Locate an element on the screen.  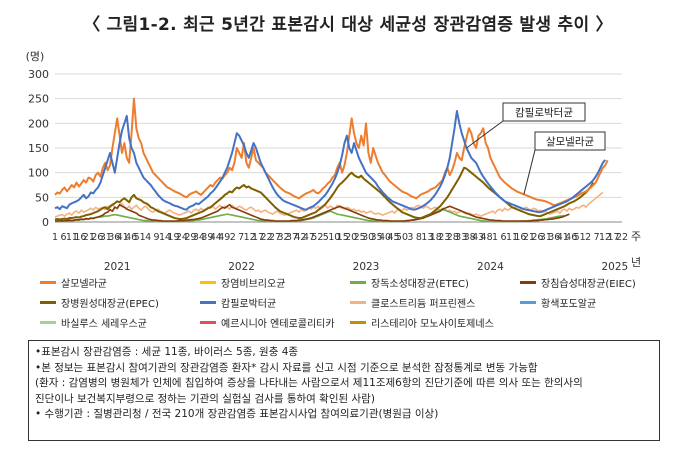
legend-item: 예르시니아 엔테로콜리티카 is located at coordinates (267, 322).